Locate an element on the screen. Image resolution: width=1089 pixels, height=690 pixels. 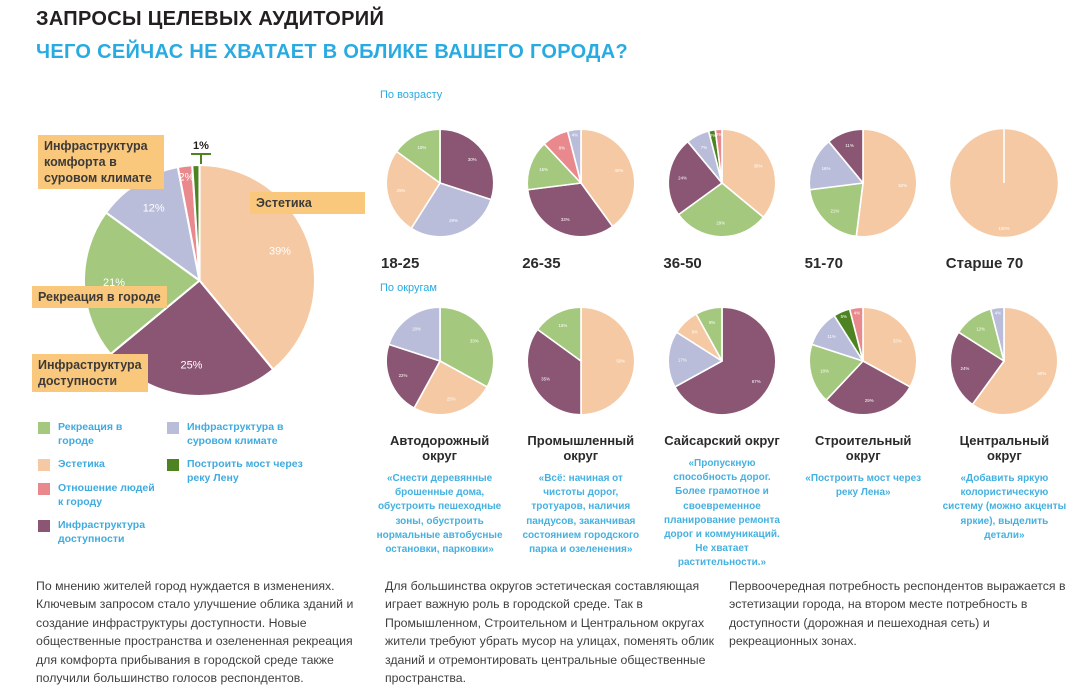
callout-label-accessibility: Инфраструктура доступности is located at coordinates (90, 373).